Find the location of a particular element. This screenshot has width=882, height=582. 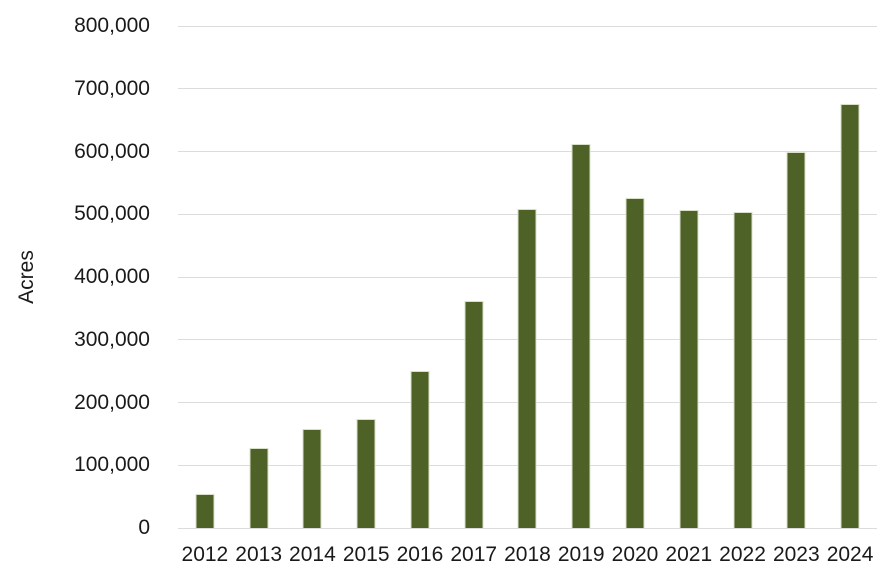

bar-2015 is located at coordinates (366, 473).